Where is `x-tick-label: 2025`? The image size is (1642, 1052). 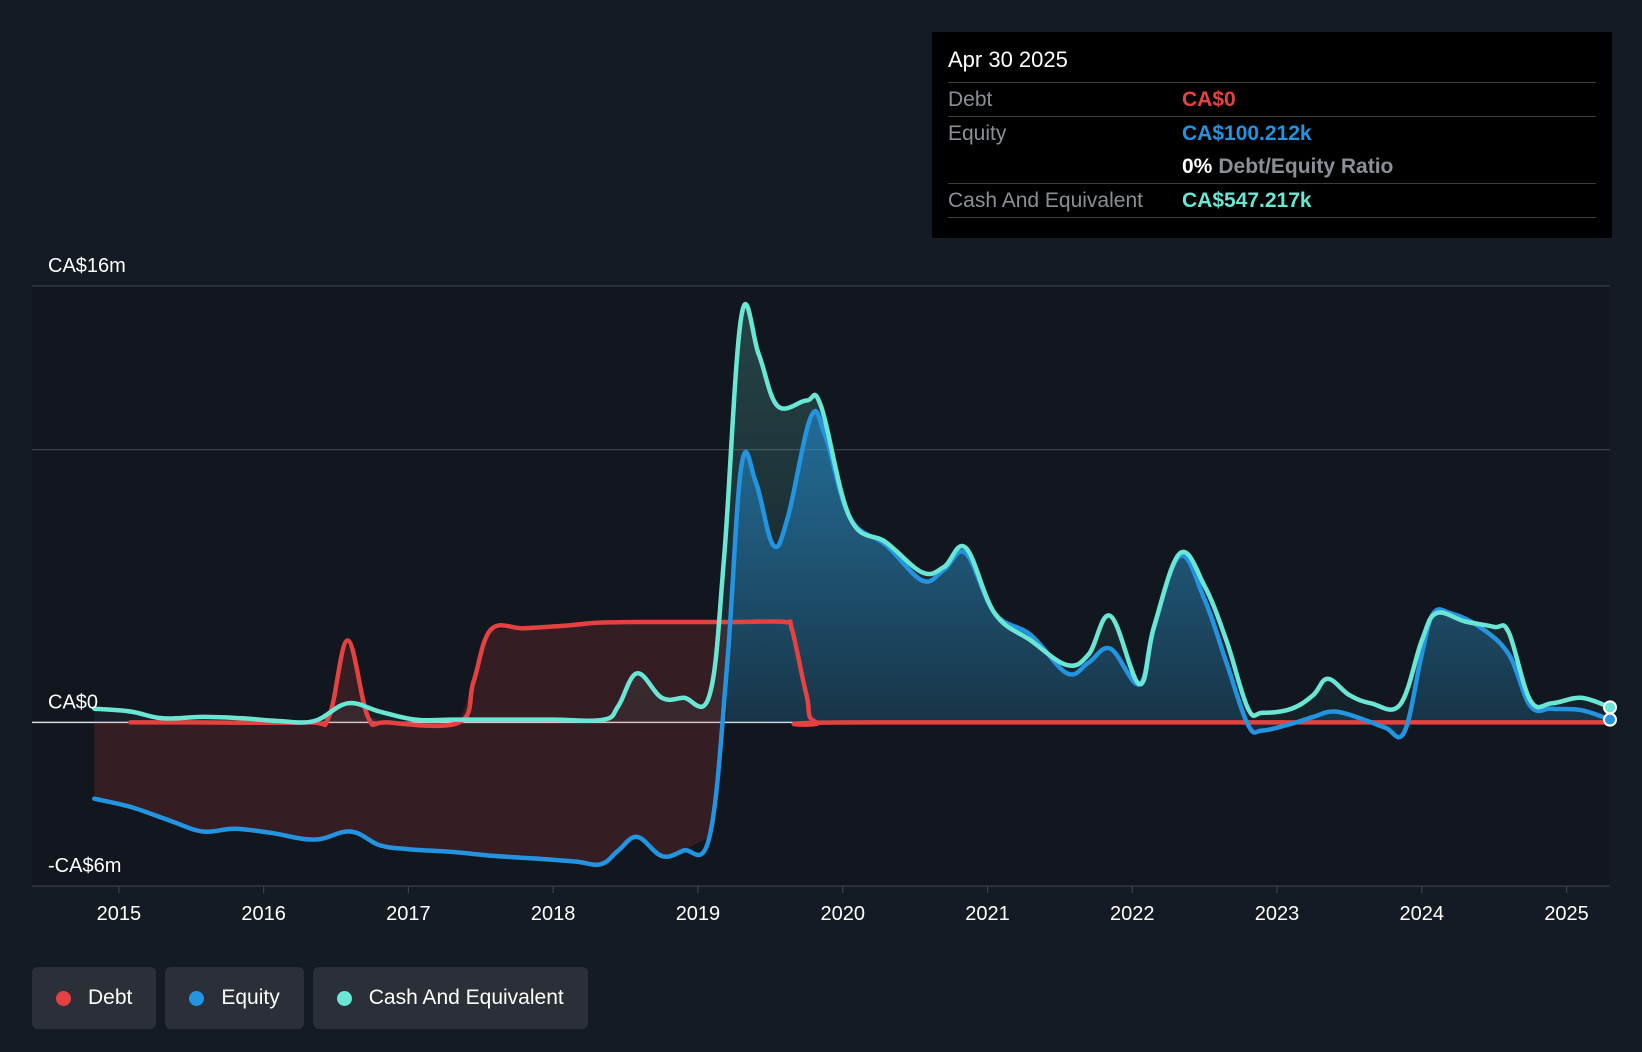 x-tick-label: 2025 is located at coordinates (1566, 914).